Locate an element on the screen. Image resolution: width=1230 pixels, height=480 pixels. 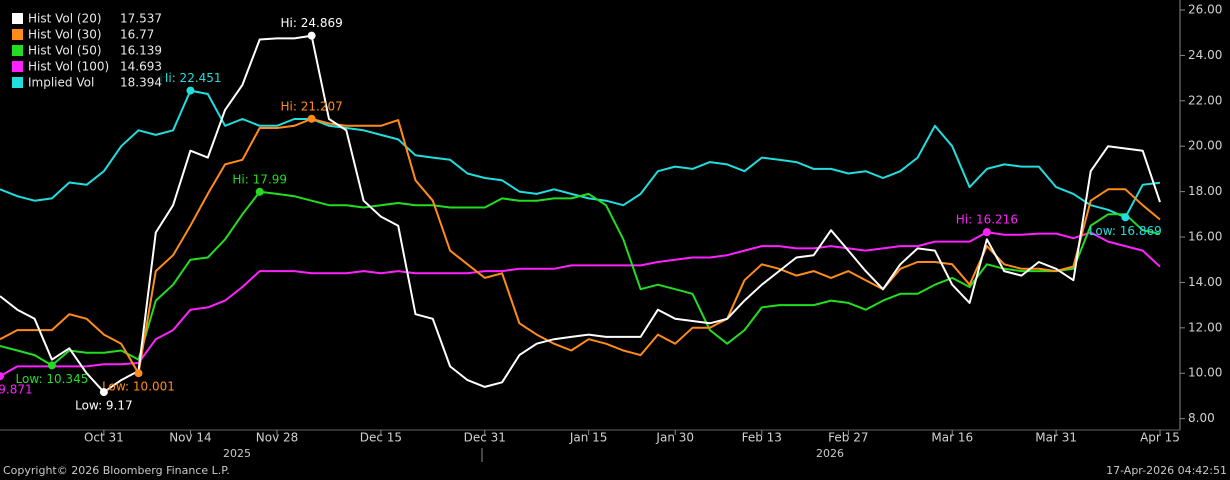
year-label: 2025 is located at coordinates (237, 453).